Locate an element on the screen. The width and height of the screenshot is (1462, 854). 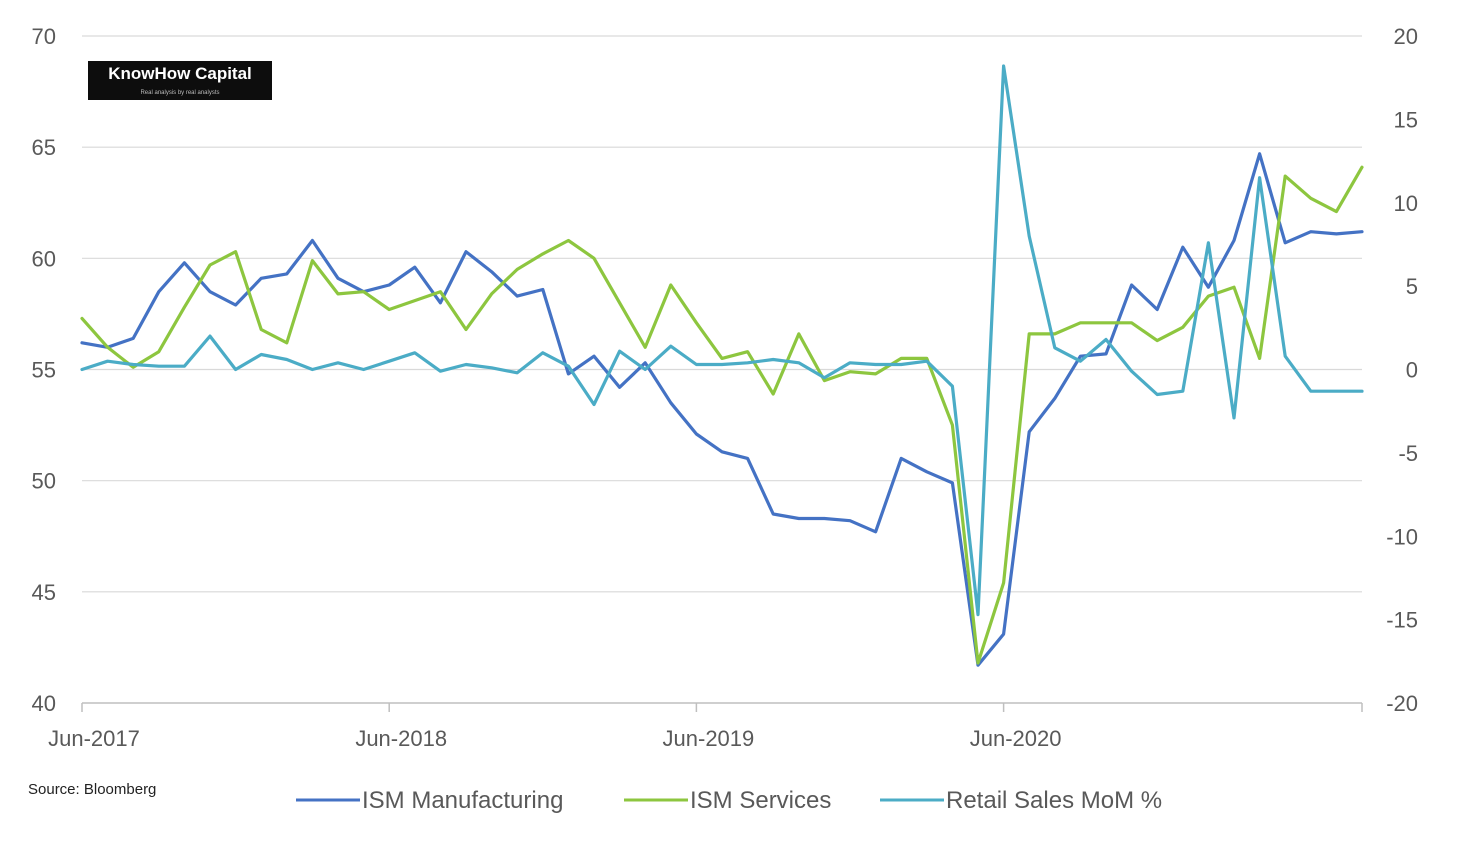
x-axis: Jun-2017 Jun-2018 Jun-2019 Jun-2020 is located at coordinates (705, 726).